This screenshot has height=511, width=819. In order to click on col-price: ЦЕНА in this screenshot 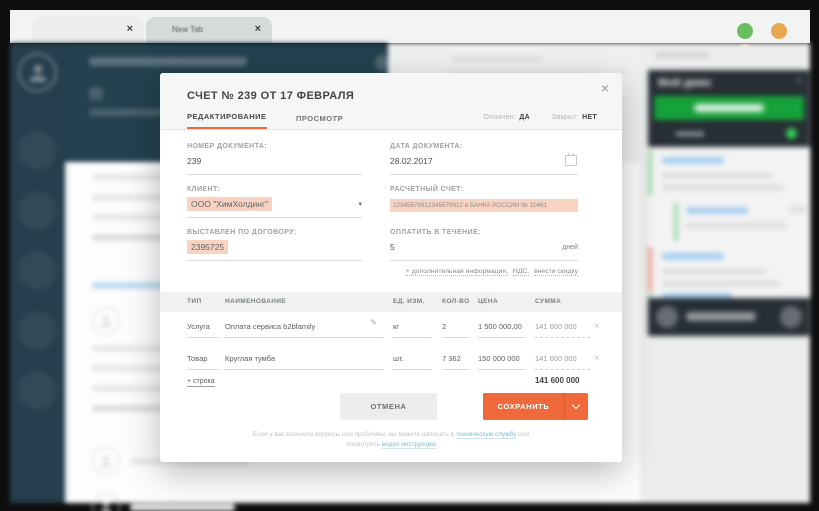, I will do `click(488, 301)`.